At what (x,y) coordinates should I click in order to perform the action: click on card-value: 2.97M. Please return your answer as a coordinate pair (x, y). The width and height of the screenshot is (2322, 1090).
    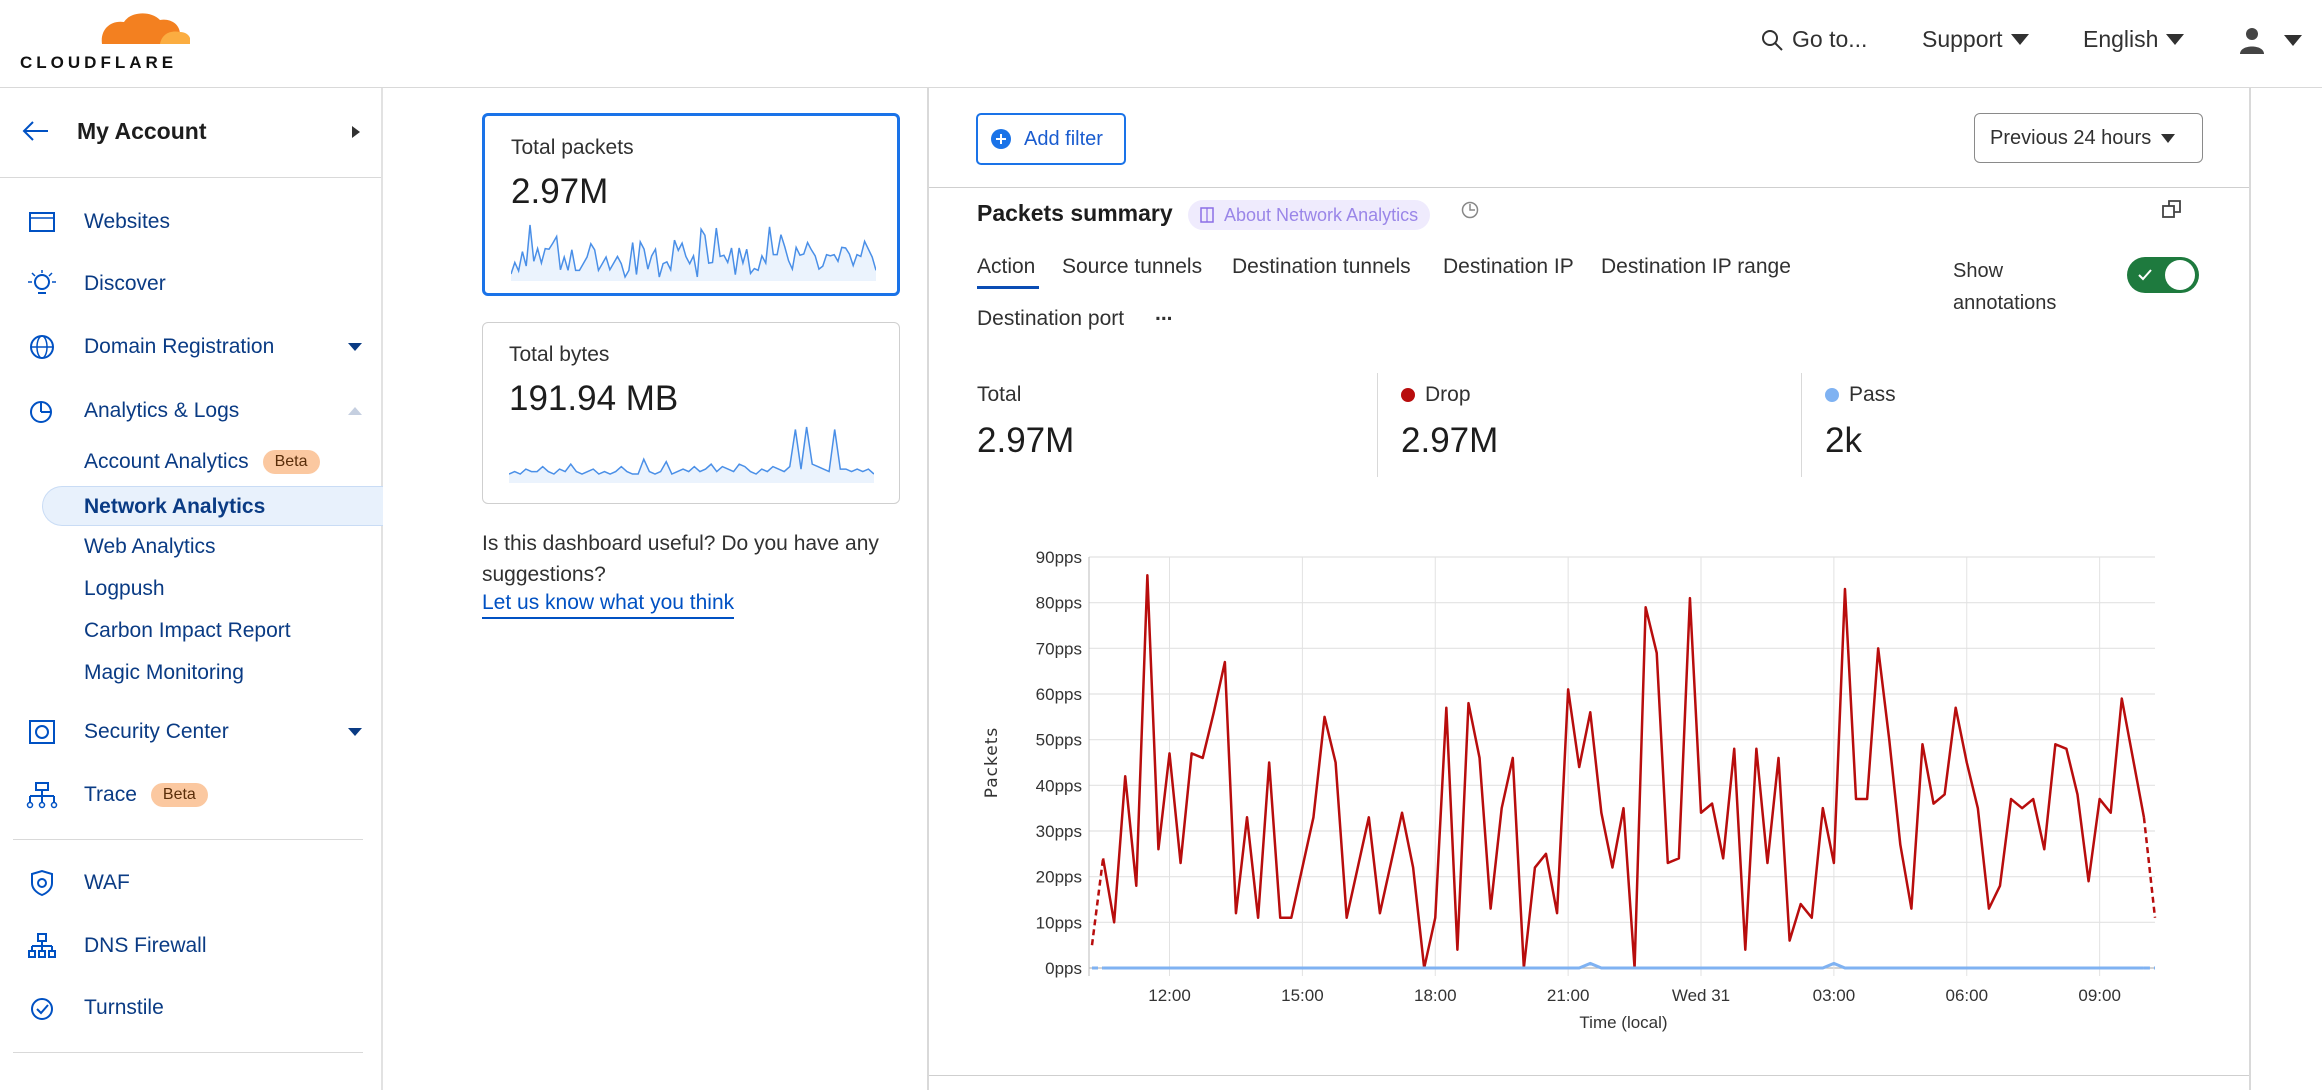
    Looking at the image, I should click on (560, 191).